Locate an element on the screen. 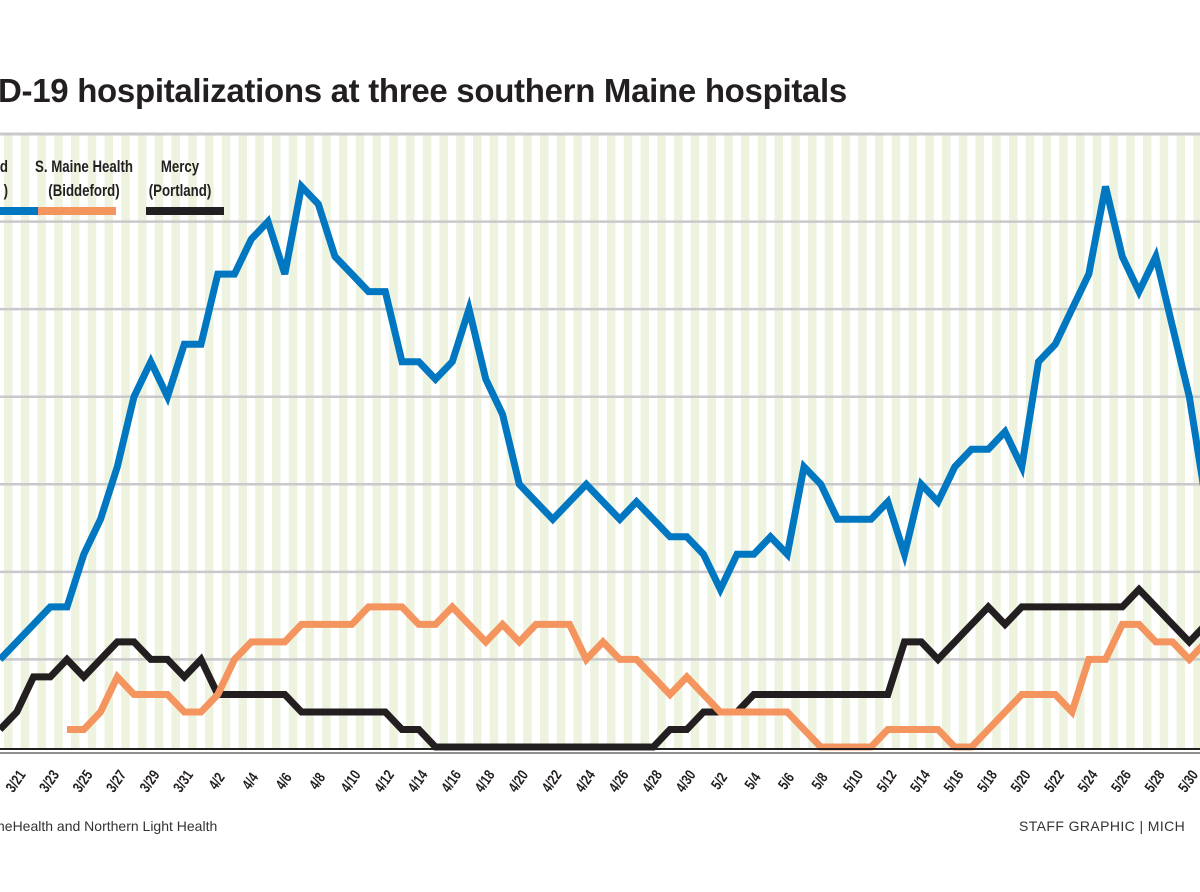  x-tick-label: 4/30 is located at coordinates (685, 781).